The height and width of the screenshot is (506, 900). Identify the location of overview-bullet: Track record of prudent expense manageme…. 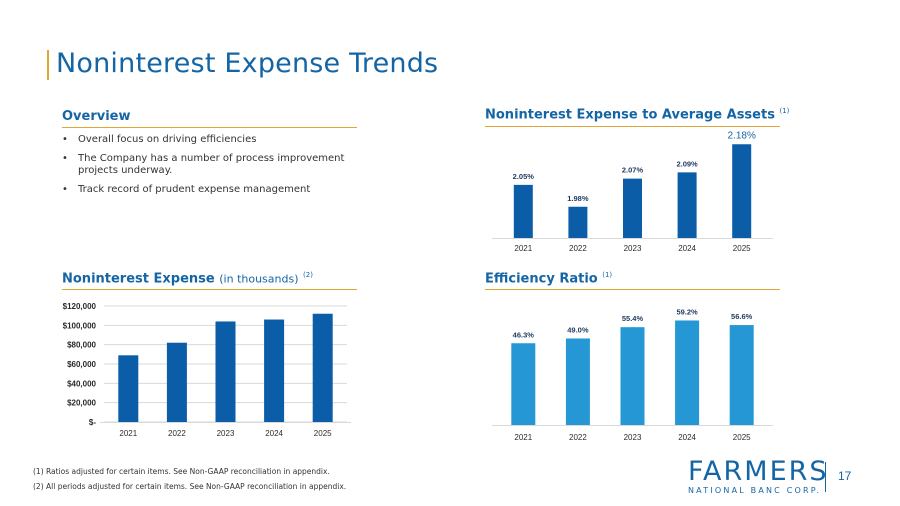
(222, 190).